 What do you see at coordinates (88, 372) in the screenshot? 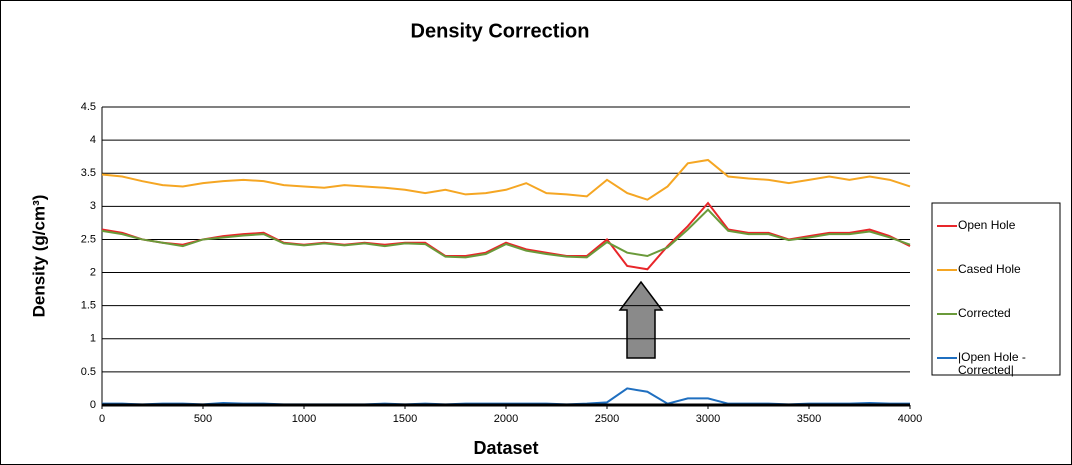
I see `y-tick-label: 0.5` at bounding box center [88, 372].